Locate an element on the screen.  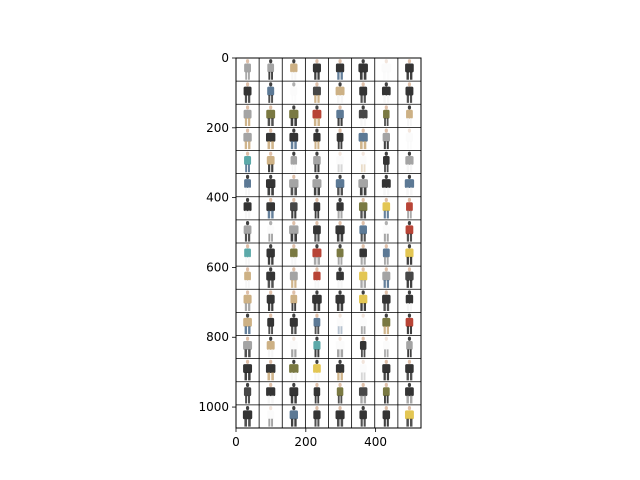
y-tick-label: 800 is located at coordinates (217, 337).